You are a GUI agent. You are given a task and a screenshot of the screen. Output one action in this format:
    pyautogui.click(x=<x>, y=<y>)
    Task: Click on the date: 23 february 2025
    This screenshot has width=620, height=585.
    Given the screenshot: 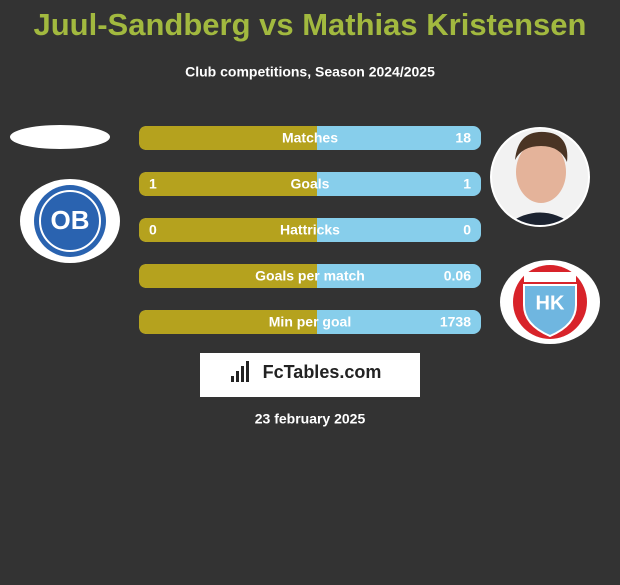 What is the action you would take?
    pyautogui.click(x=310, y=419)
    